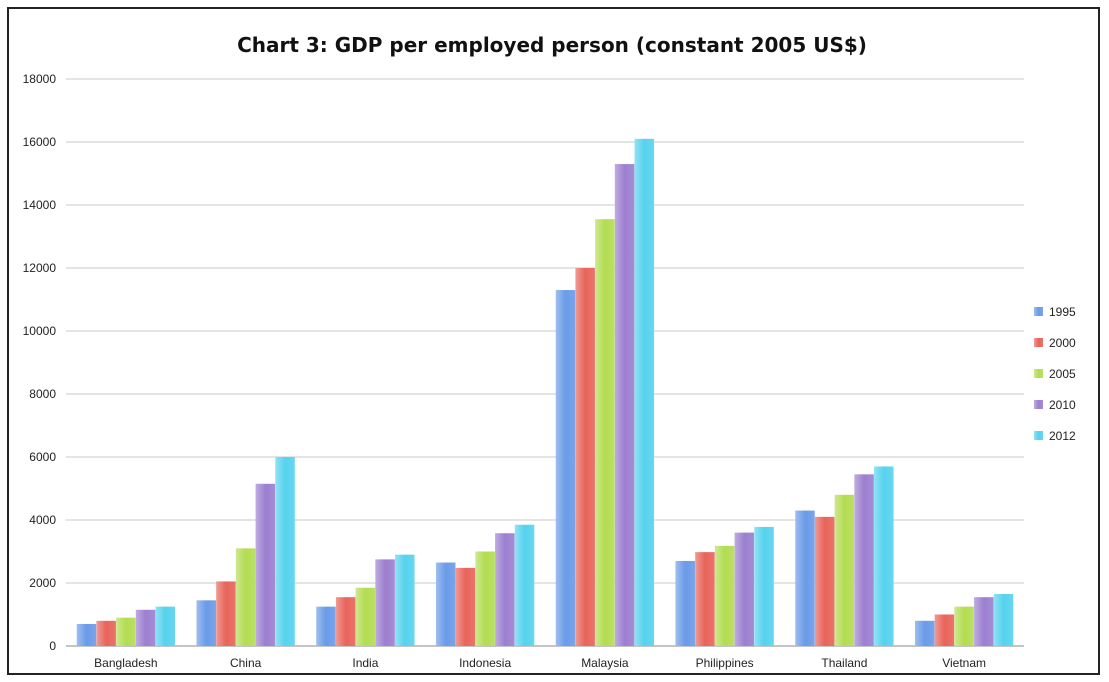  What do you see at coordinates (724, 595) in the screenshot?
I see `bar-philippines-2005` at bounding box center [724, 595].